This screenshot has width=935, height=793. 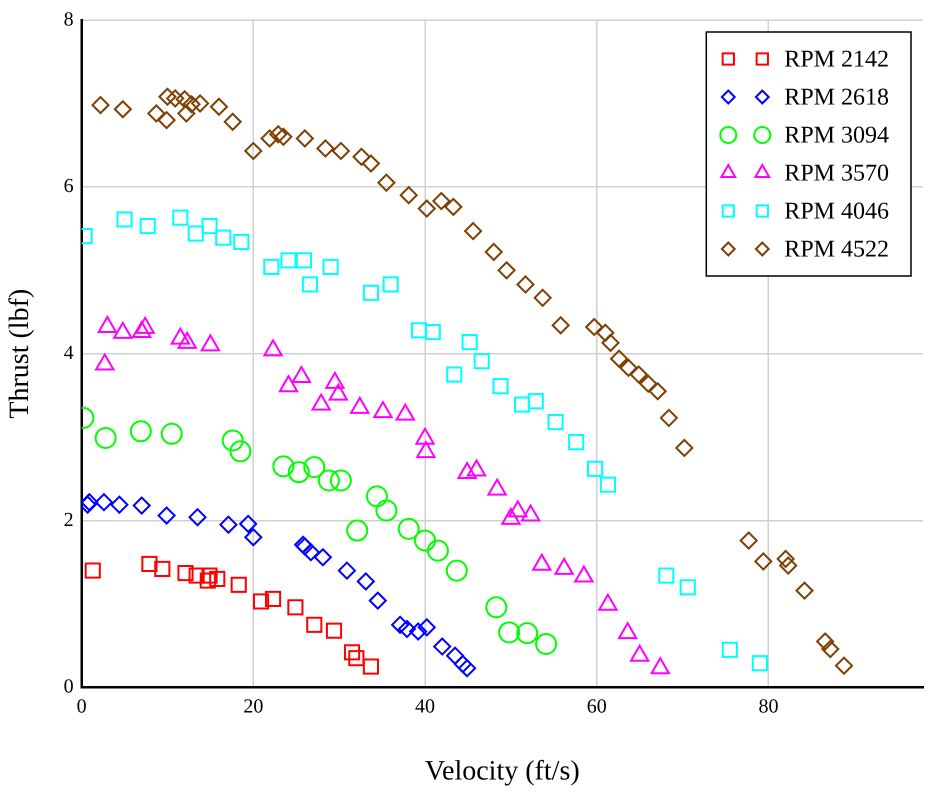 I want to click on legend-label: RPM 2142, so click(x=837, y=59).